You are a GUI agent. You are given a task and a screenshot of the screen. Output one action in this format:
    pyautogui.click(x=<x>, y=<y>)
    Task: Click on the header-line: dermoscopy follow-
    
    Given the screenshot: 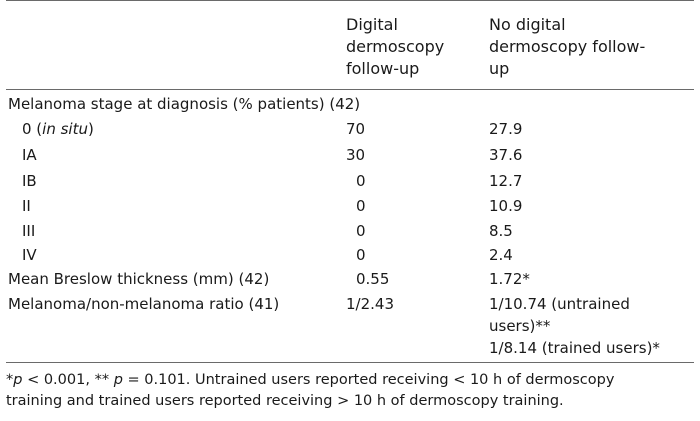 What is the action you would take?
    pyautogui.click(x=567, y=46)
    